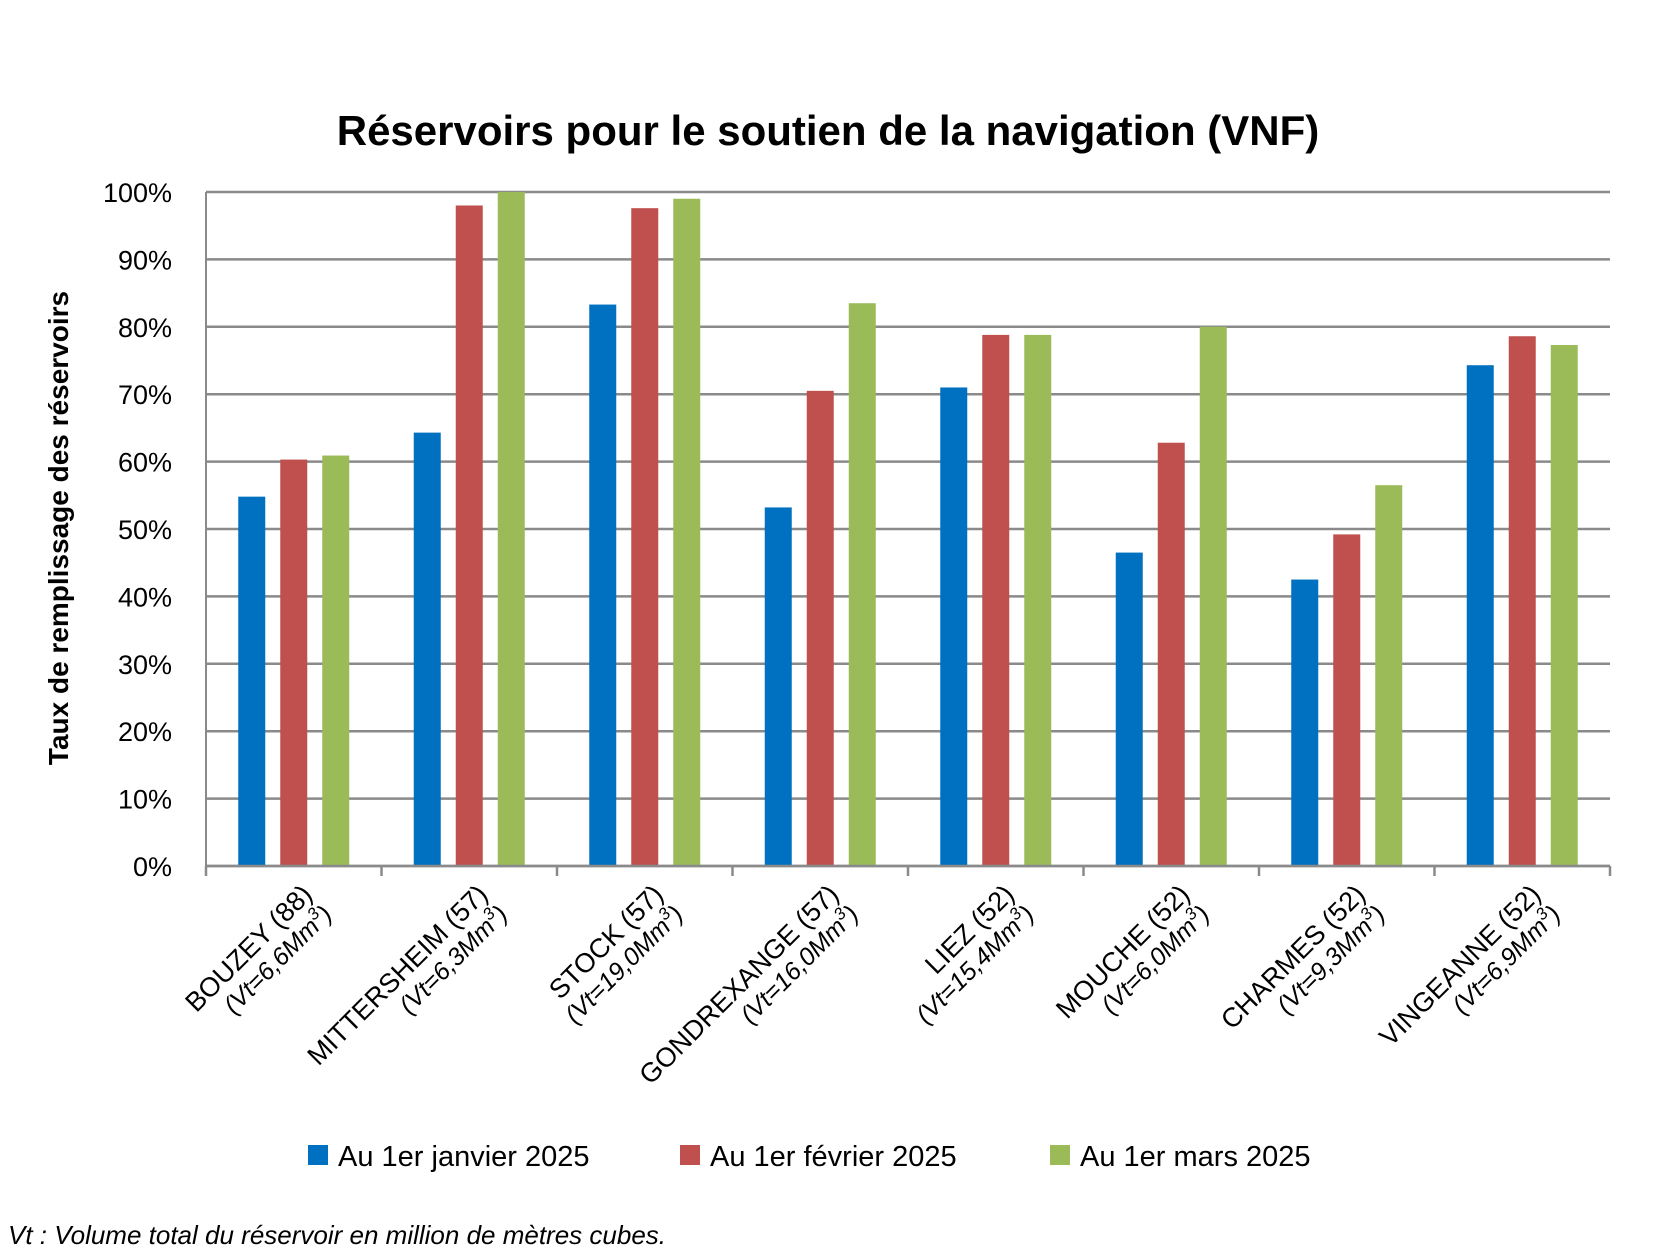 Image resolution: width=1667 pixels, height=1250 pixels. I want to click on legend-label: Au 1er mars 2025, so click(1195, 1157).